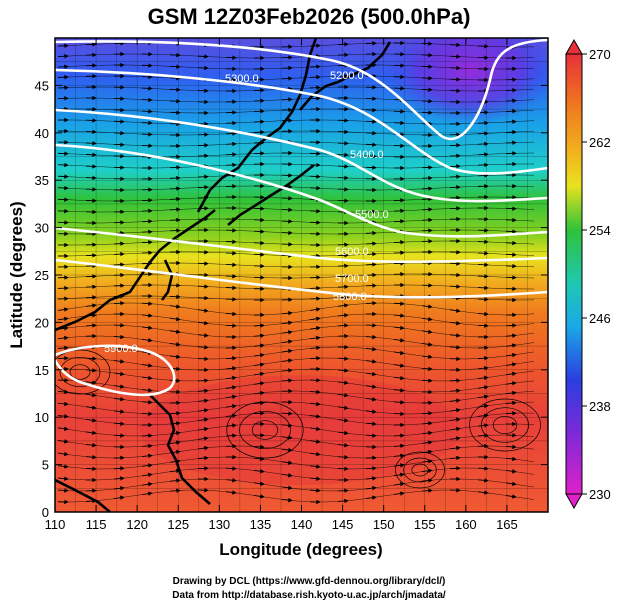 Image resolution: width=619 pixels, height=605 pixels. I want to click on y-axis-label: Latitude (degrees), so click(16, 274).